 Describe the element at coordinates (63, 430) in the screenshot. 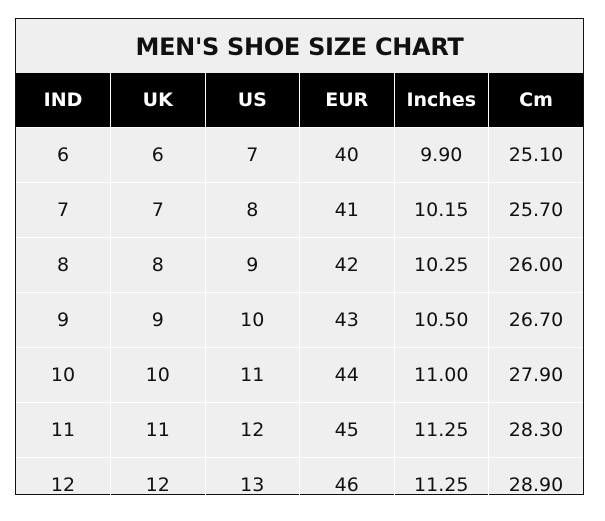

I see `cell-ind: 11` at that location.